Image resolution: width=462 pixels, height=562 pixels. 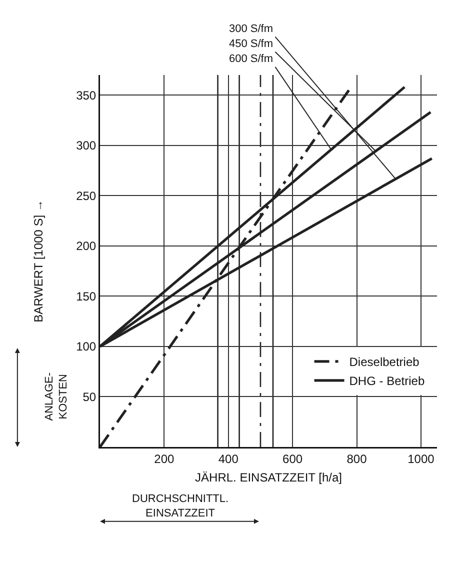 What do you see at coordinates (56, 396) in the screenshot?
I see `text: ANLAGE- KOSTEN` at bounding box center [56, 396].